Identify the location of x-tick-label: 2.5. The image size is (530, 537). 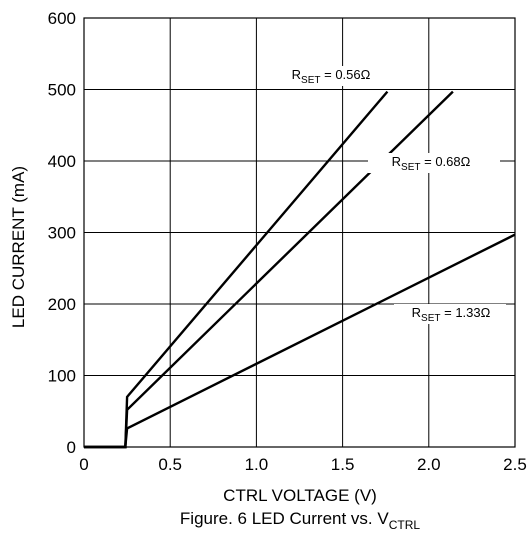
(515, 464).